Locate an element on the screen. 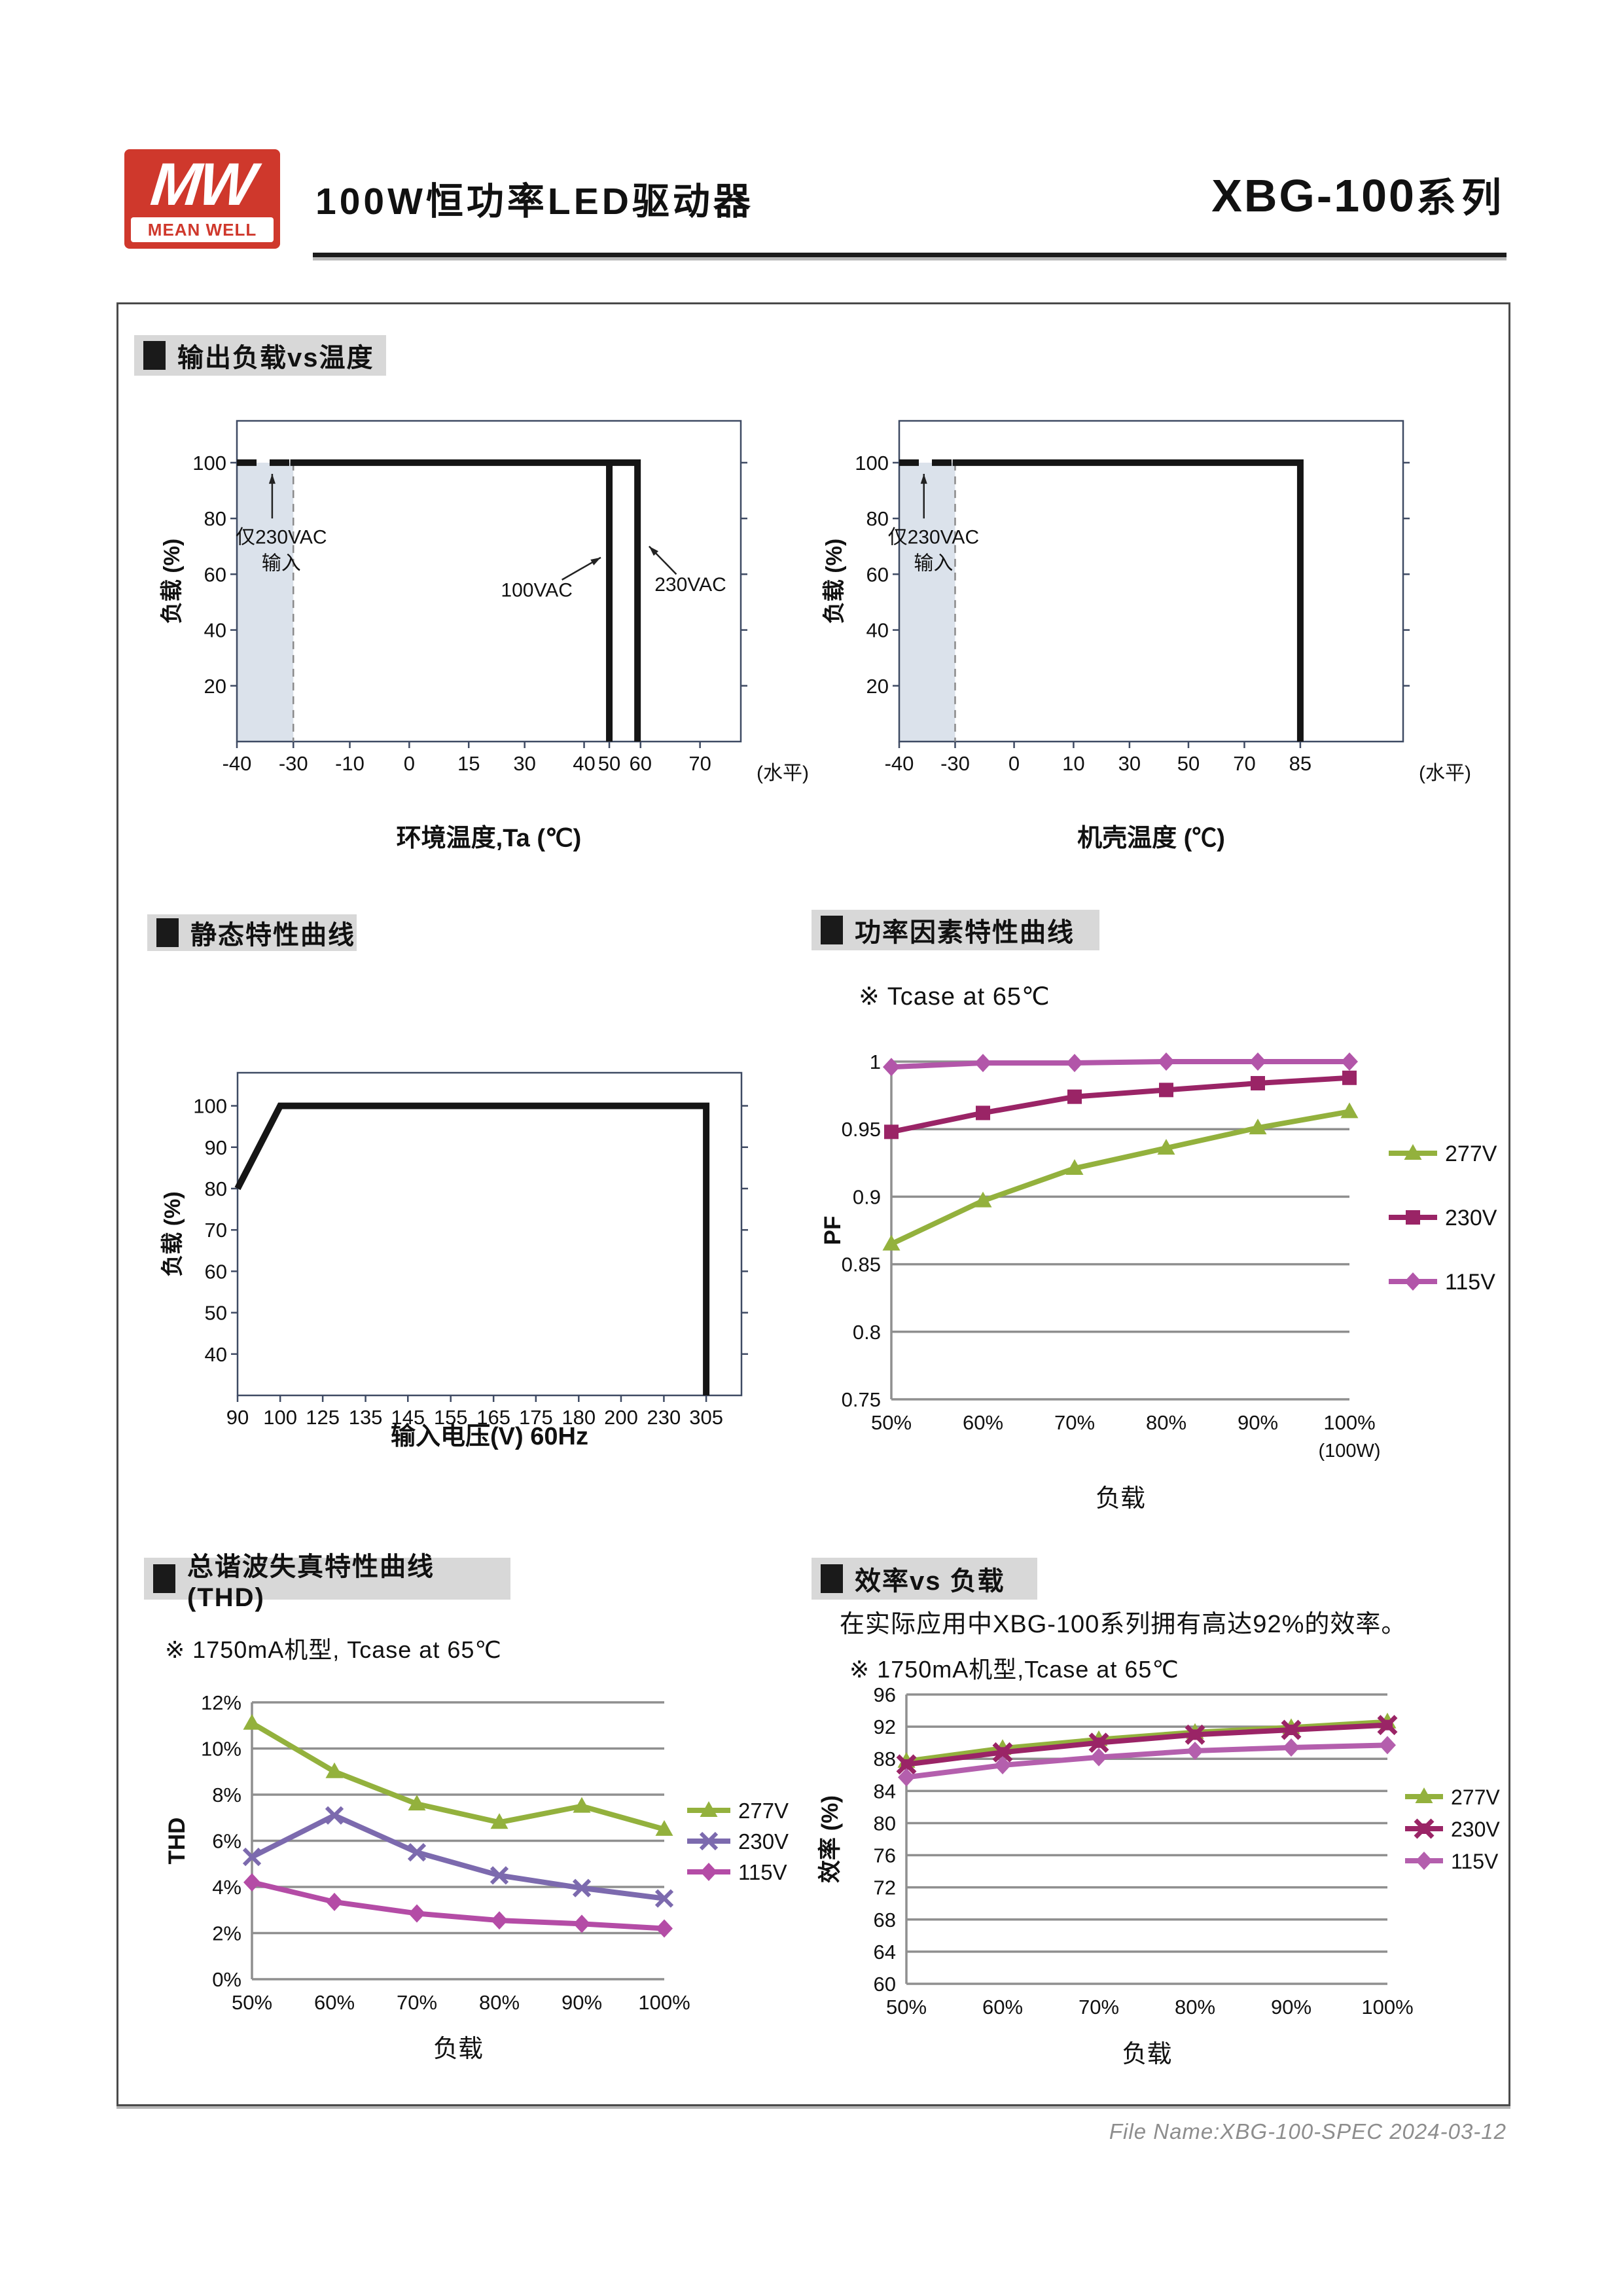 The width and height of the screenshot is (1623, 2296). series-title: XBG-100系列 is located at coordinates (1359, 194).